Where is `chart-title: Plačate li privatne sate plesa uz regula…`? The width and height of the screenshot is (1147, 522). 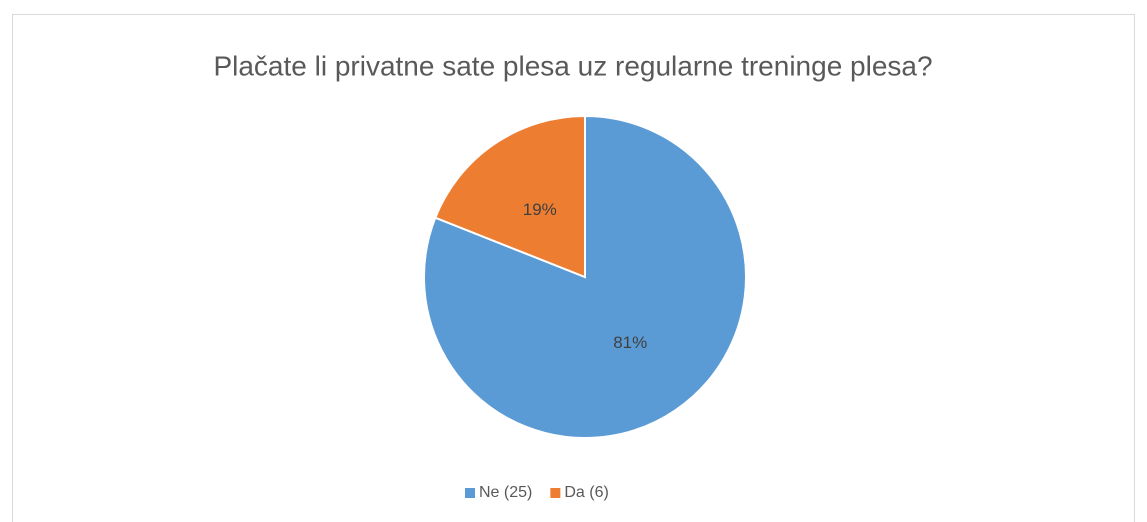 chart-title: Plačate li privatne sate plesa uz regula… is located at coordinates (572, 65).